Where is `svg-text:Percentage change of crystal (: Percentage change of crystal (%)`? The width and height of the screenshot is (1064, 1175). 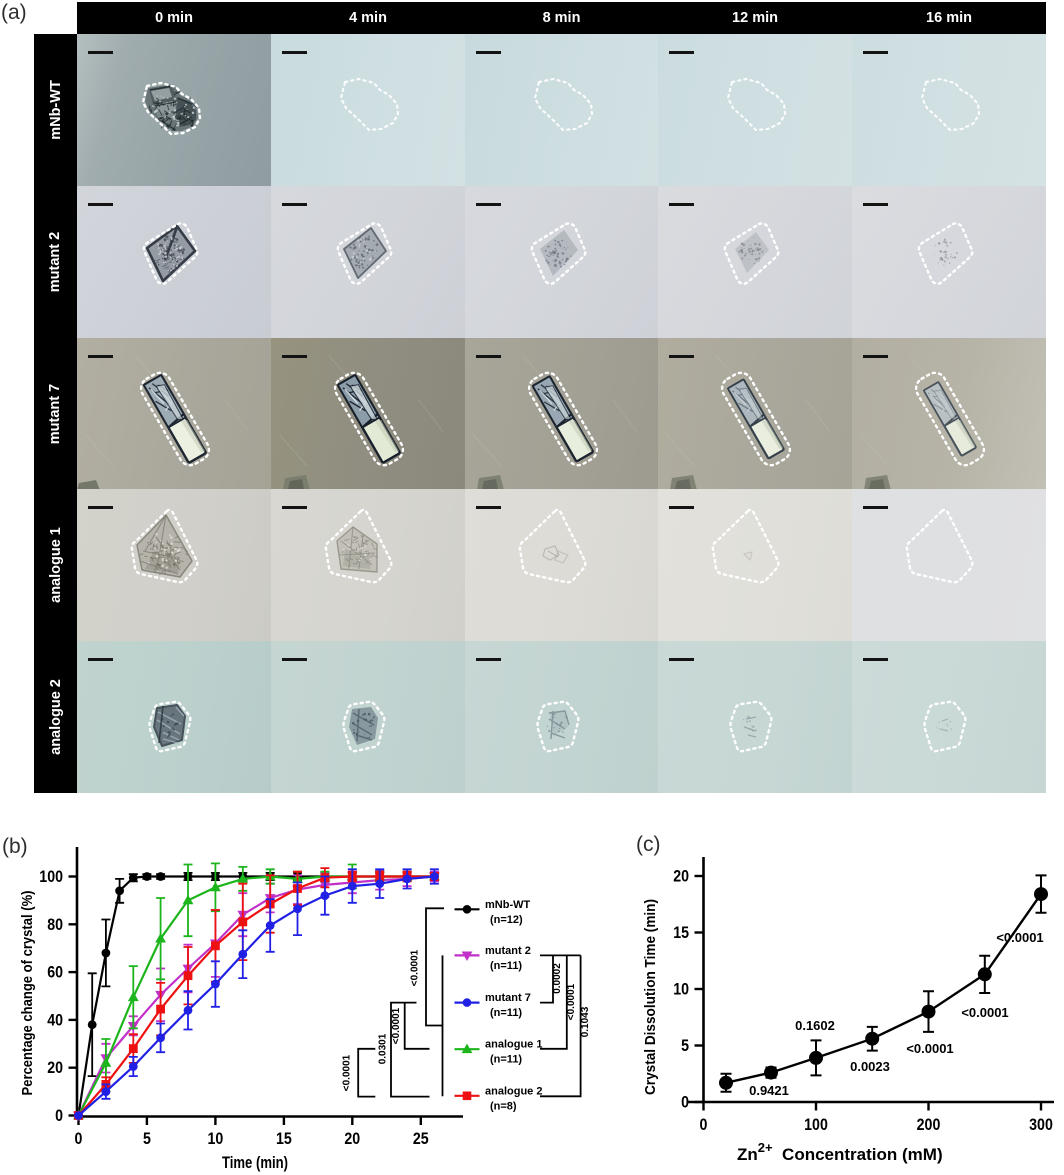 svg-text:Percentage change of crystal (: Percentage change of crystal (%) is located at coordinates (27, 993).